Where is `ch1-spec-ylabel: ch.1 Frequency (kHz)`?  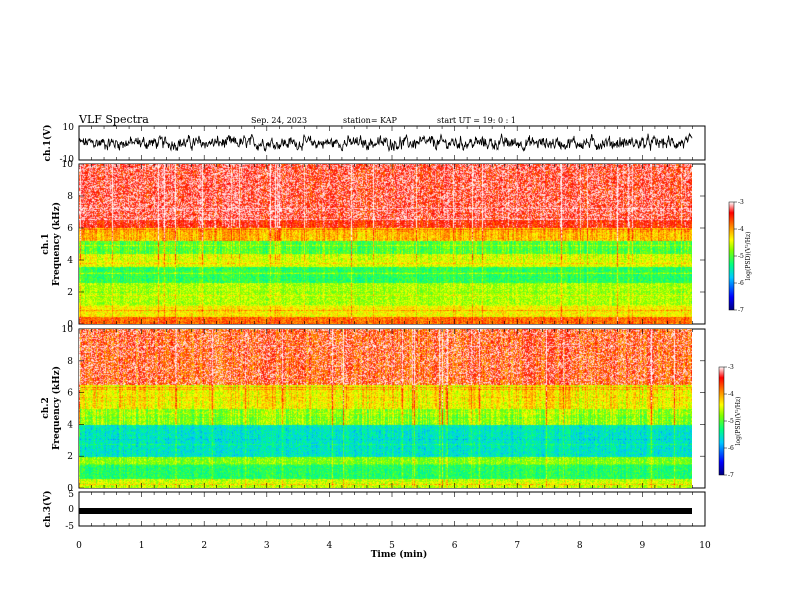
ch1-spec-ylabel: ch.1 Frequency (kHz) is located at coordinates (51, 244).